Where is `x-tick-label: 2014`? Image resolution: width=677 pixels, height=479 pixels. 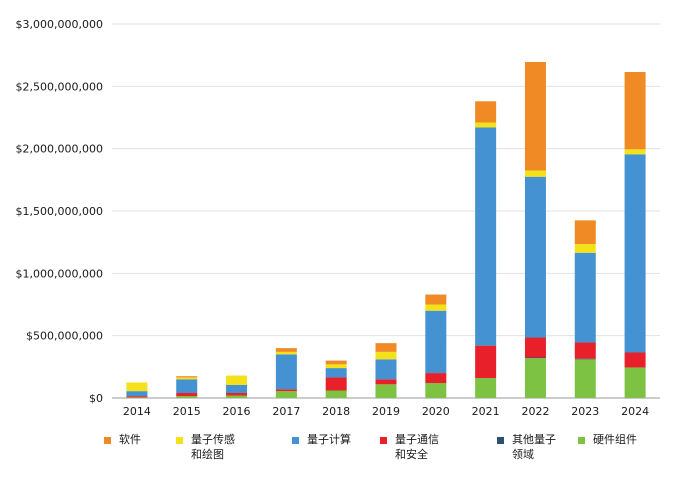 x-tick-label: 2014 is located at coordinates (137, 411).